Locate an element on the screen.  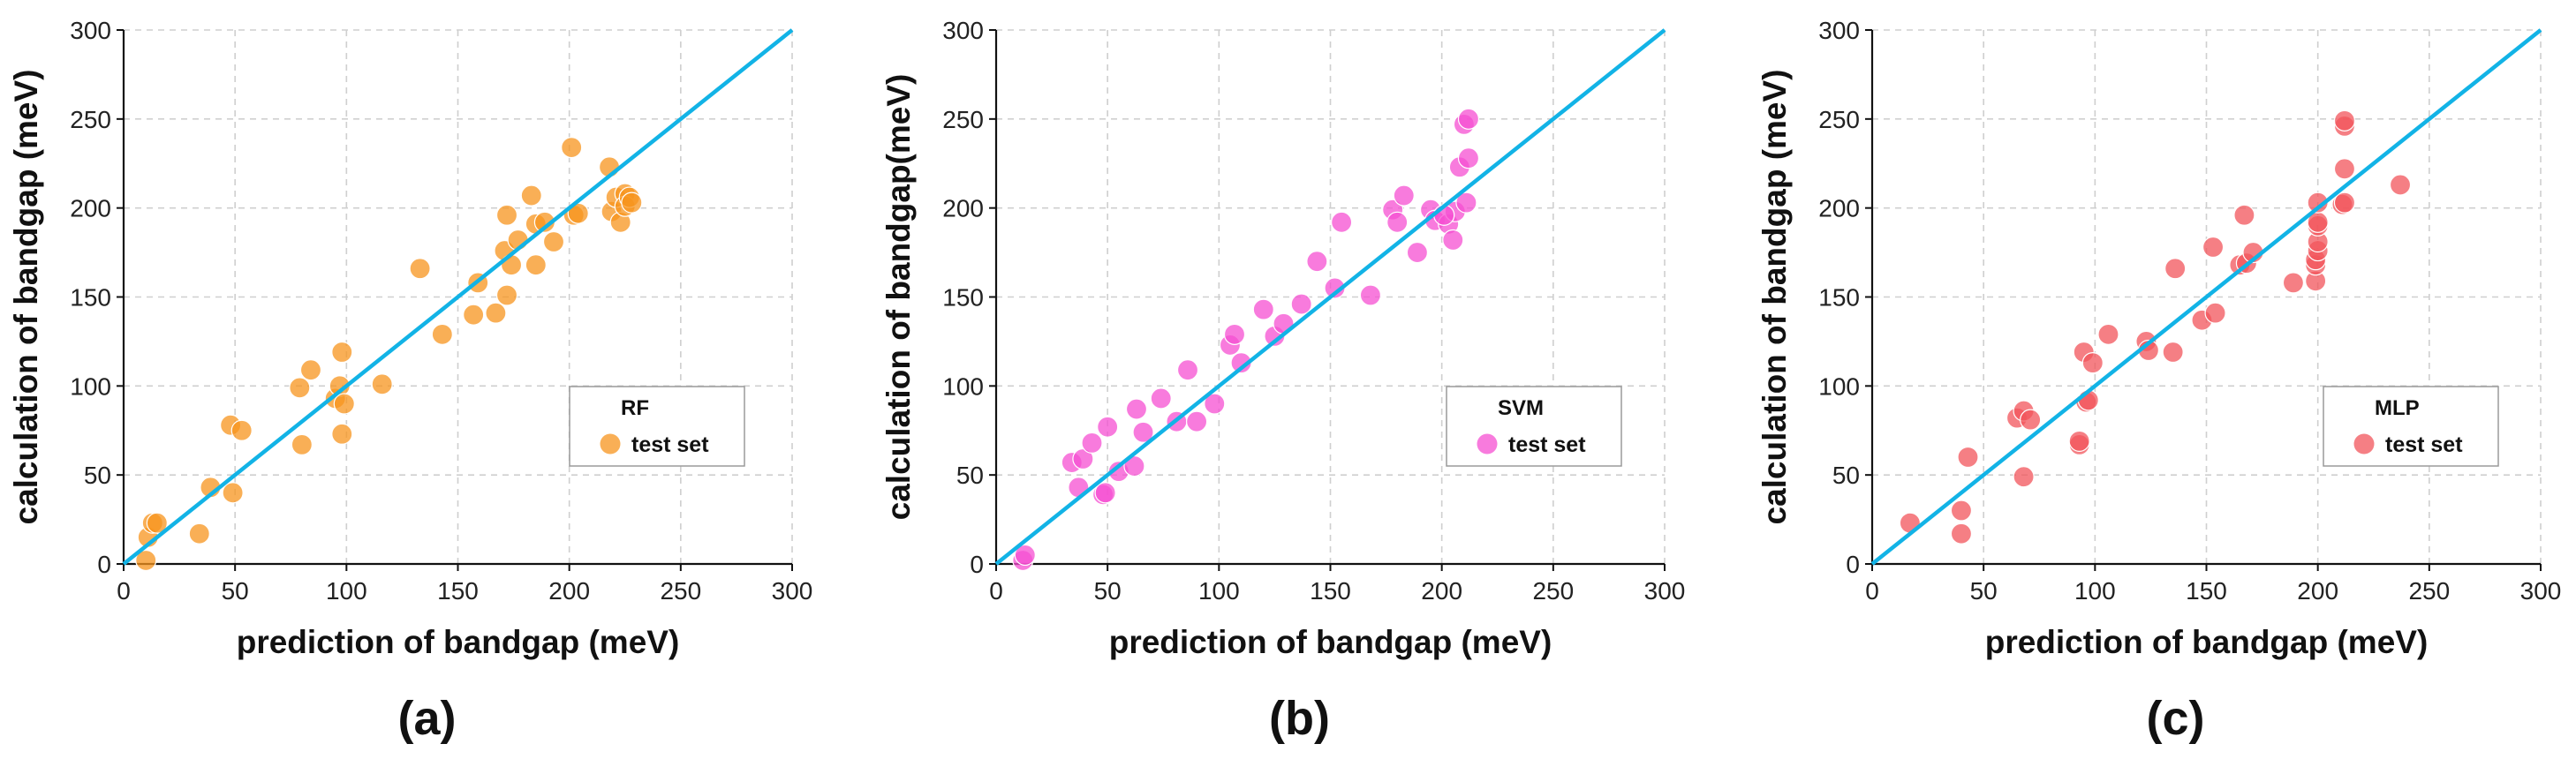
x-tick-label: 300 is located at coordinates (1665, 591).